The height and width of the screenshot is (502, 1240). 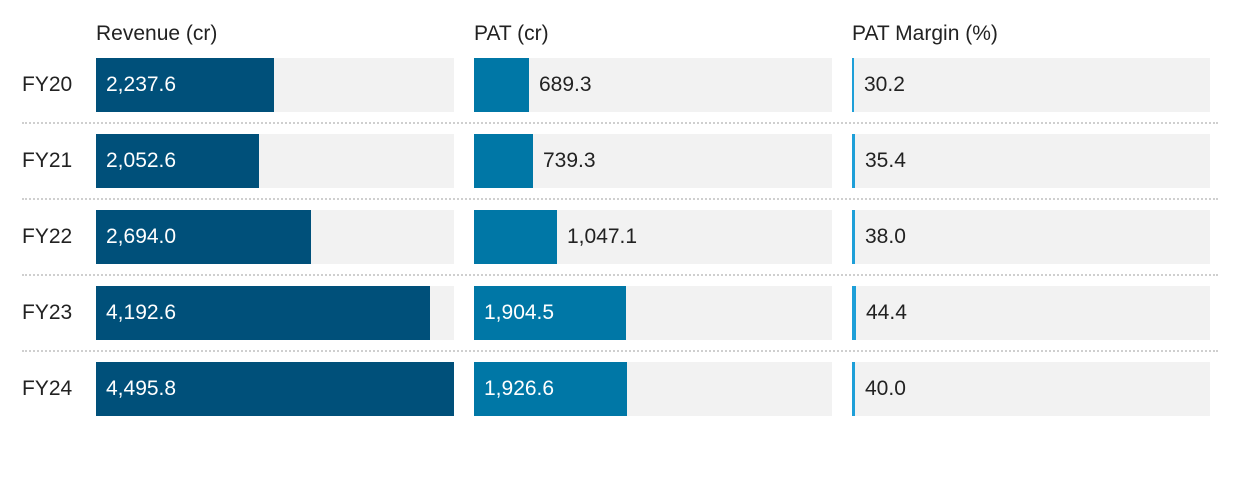 What do you see at coordinates (47, 236) in the screenshot?
I see `category-label: FY22` at bounding box center [47, 236].